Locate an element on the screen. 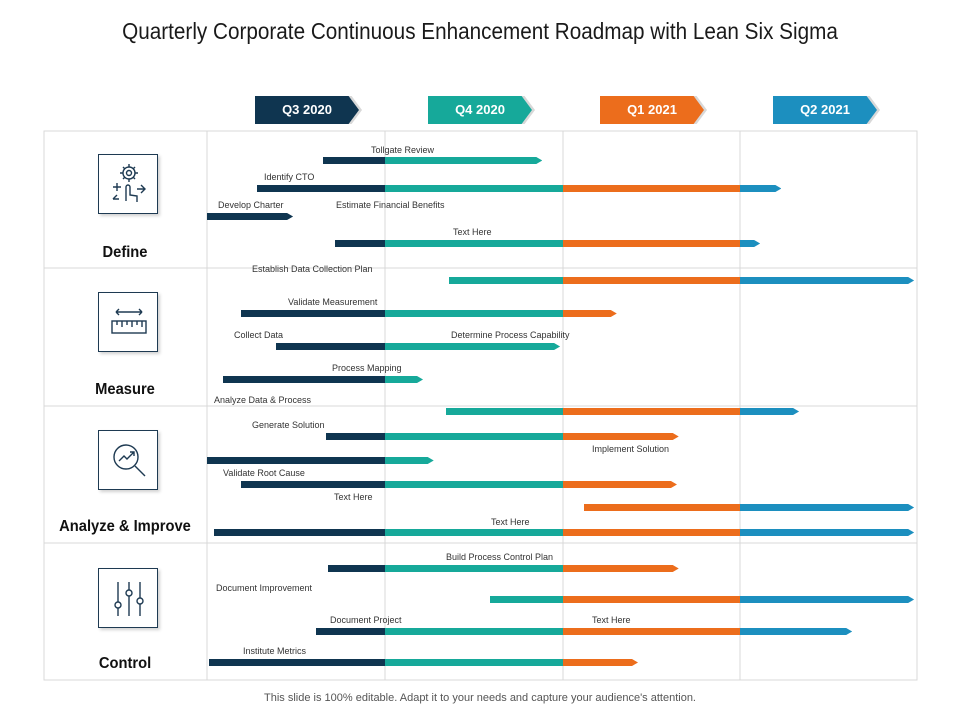 This screenshot has width=960, height=720. quarter-q4-2020: Q4 2020 is located at coordinates (480, 110).